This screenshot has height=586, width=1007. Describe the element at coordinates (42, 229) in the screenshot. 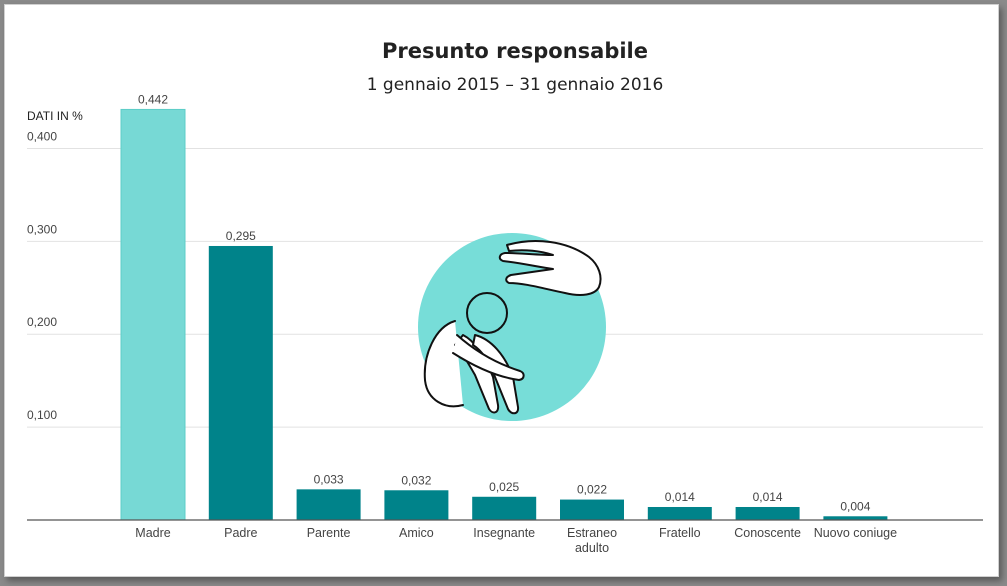

I see `y-tick-label: 0,300` at that location.